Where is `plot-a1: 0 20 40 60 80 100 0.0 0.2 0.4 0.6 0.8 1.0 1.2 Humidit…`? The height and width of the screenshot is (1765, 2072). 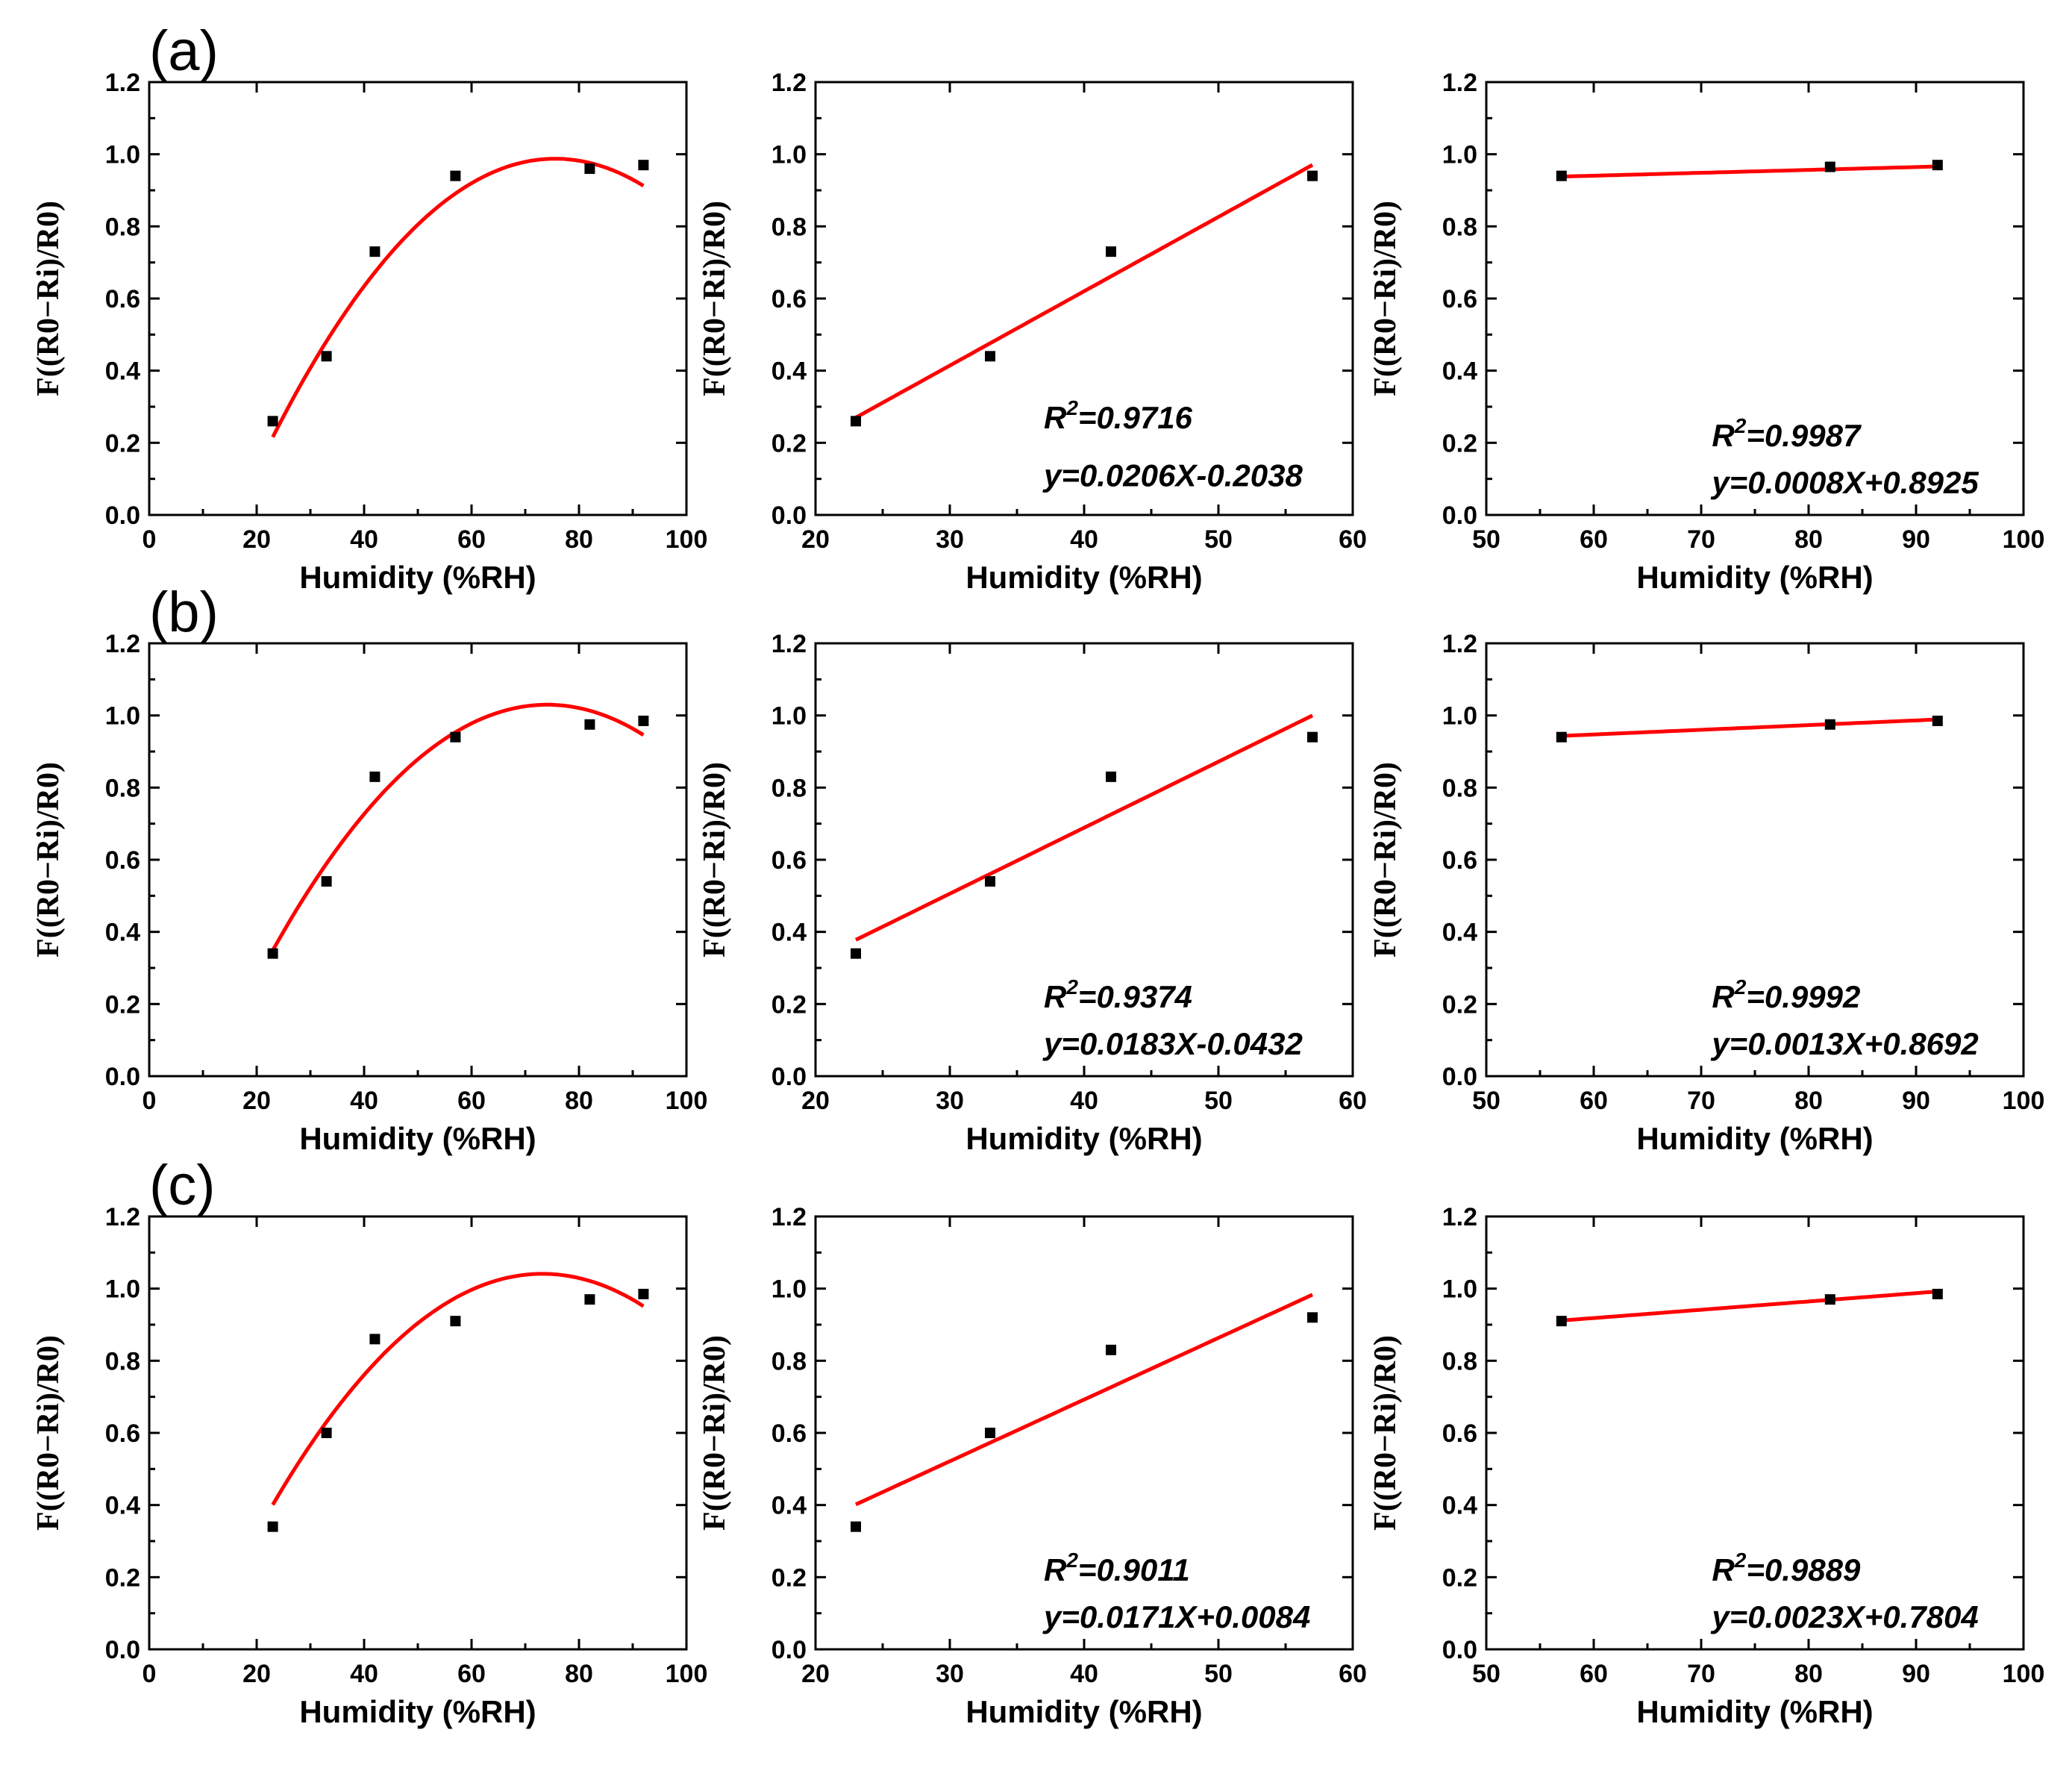 plot-a1: 0 20 40 60 80 100 0.0 0.2 0.4 0.6 0.8 1.0 1.2 Humidit… is located at coordinates (369, 307).